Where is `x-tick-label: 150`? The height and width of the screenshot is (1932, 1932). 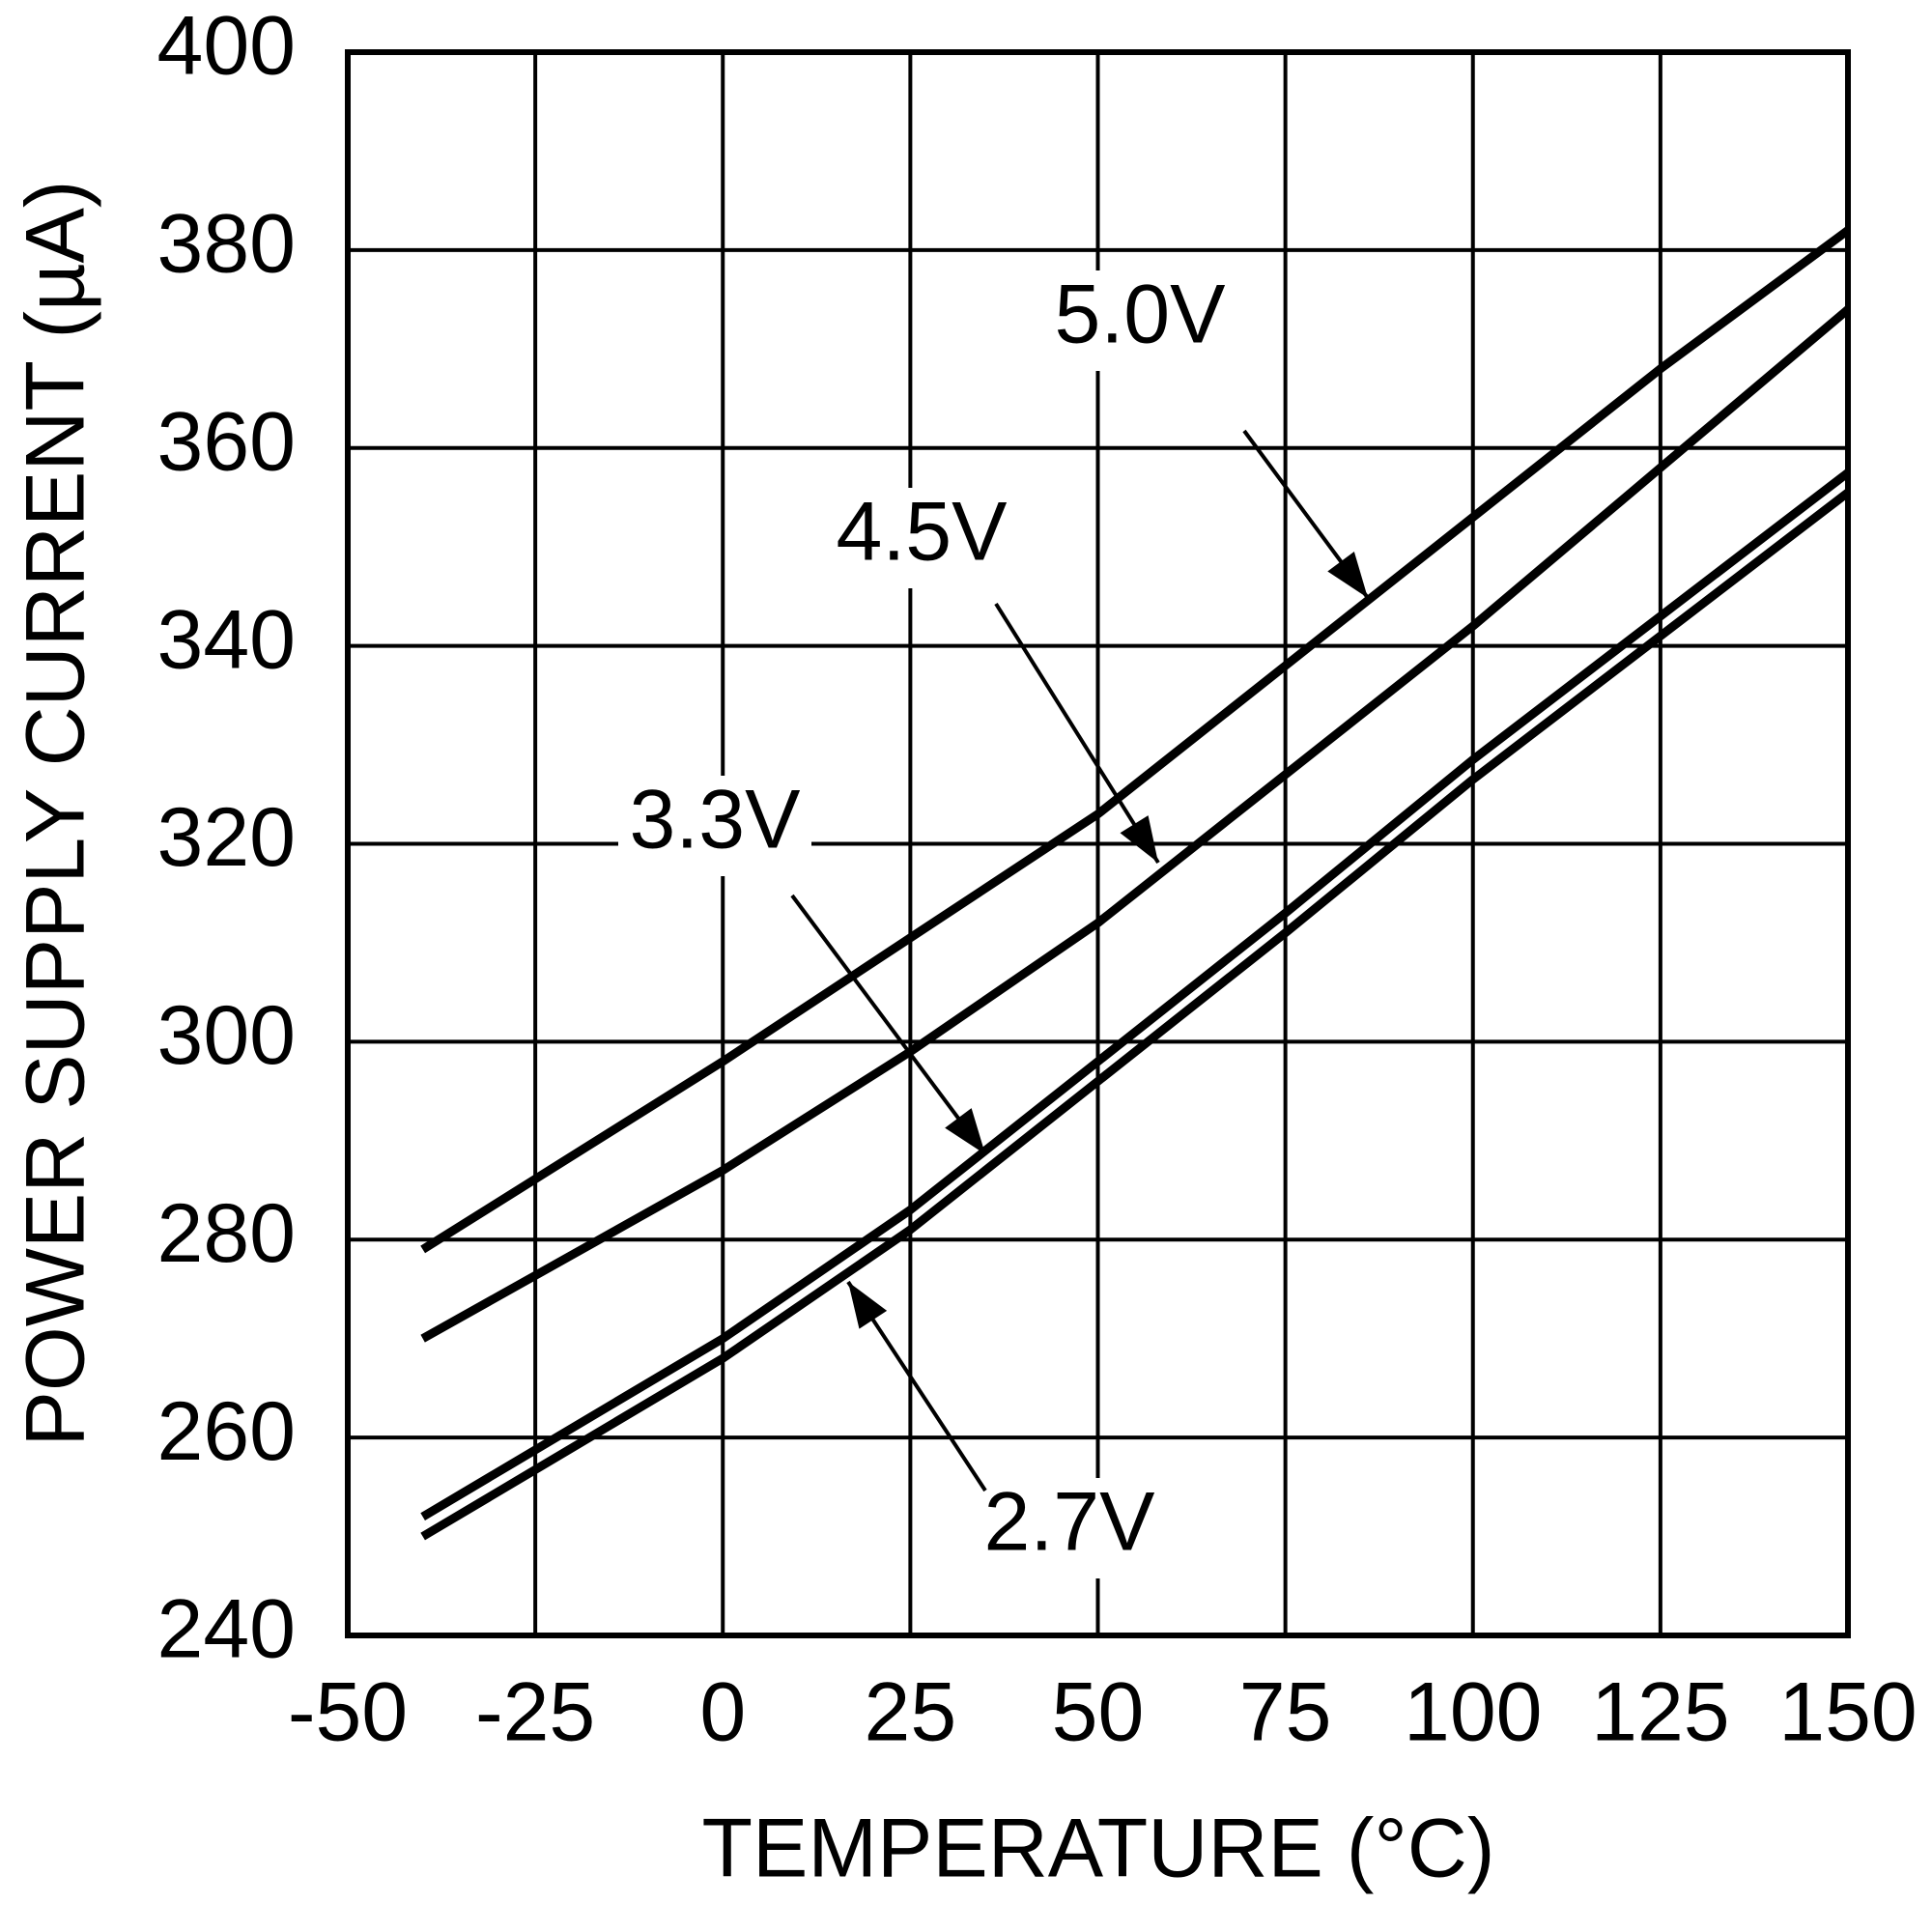 x-tick-label: 150 is located at coordinates (1848, 1712).